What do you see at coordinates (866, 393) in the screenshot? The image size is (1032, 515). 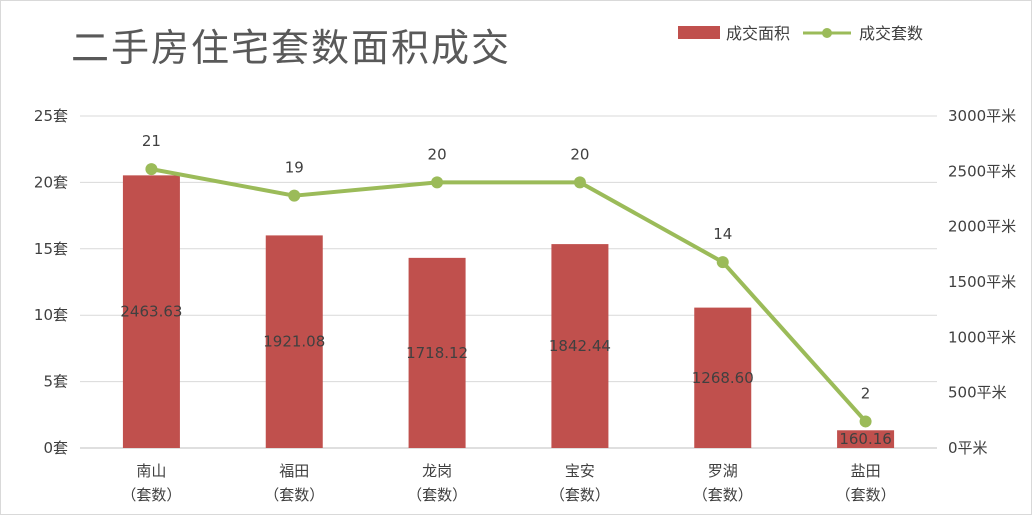 I see `count-point-label: 2` at bounding box center [866, 393].